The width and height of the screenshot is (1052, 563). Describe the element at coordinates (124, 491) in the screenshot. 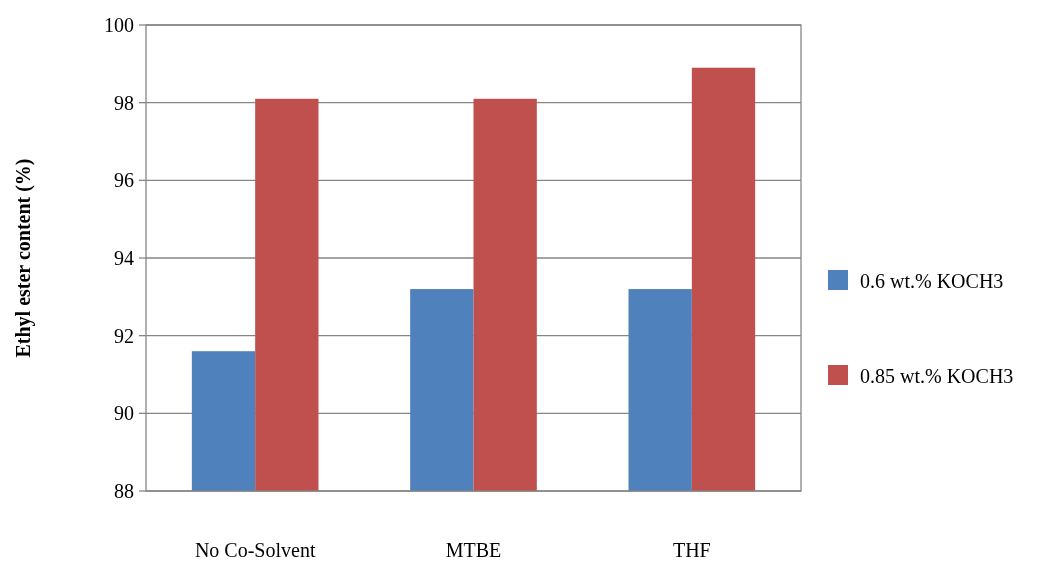

I see `y-tick-label: 88` at that location.